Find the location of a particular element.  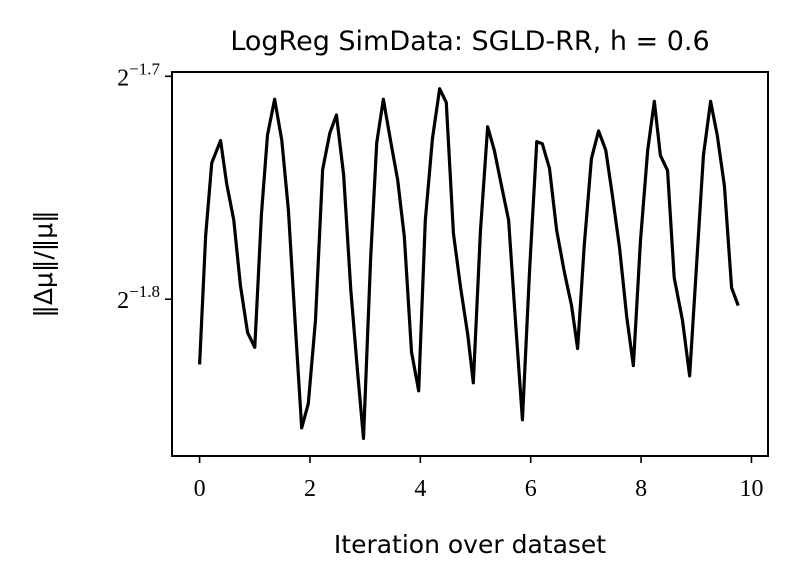

x-tick-label: 2 is located at coordinates (310, 489).